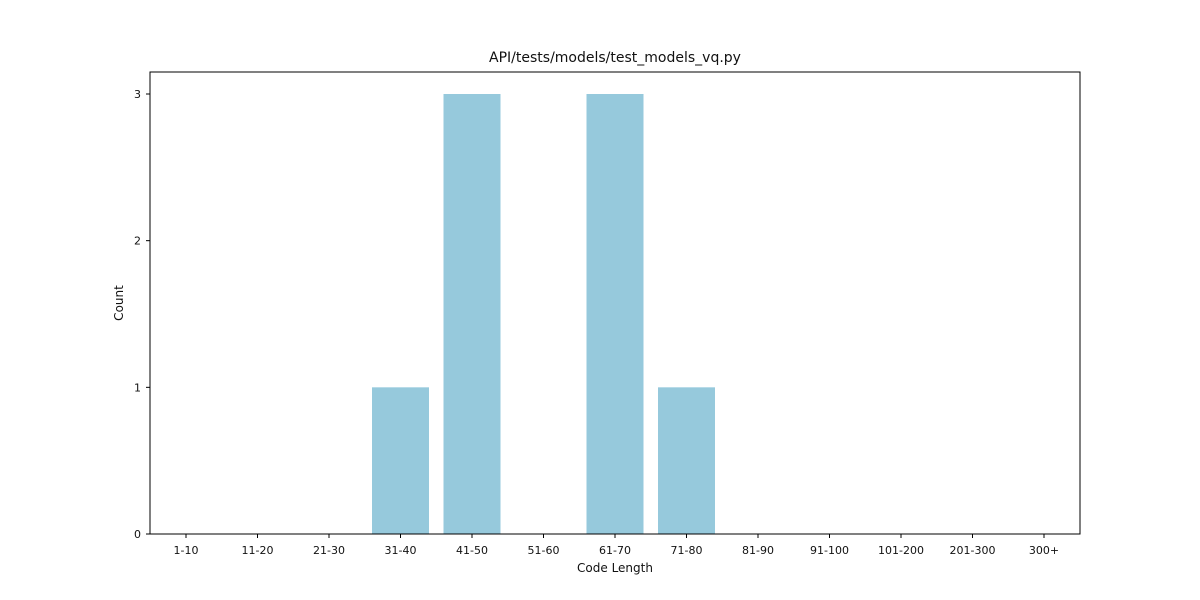  I want to click on x-tick-label: 51-60, so click(544, 550).